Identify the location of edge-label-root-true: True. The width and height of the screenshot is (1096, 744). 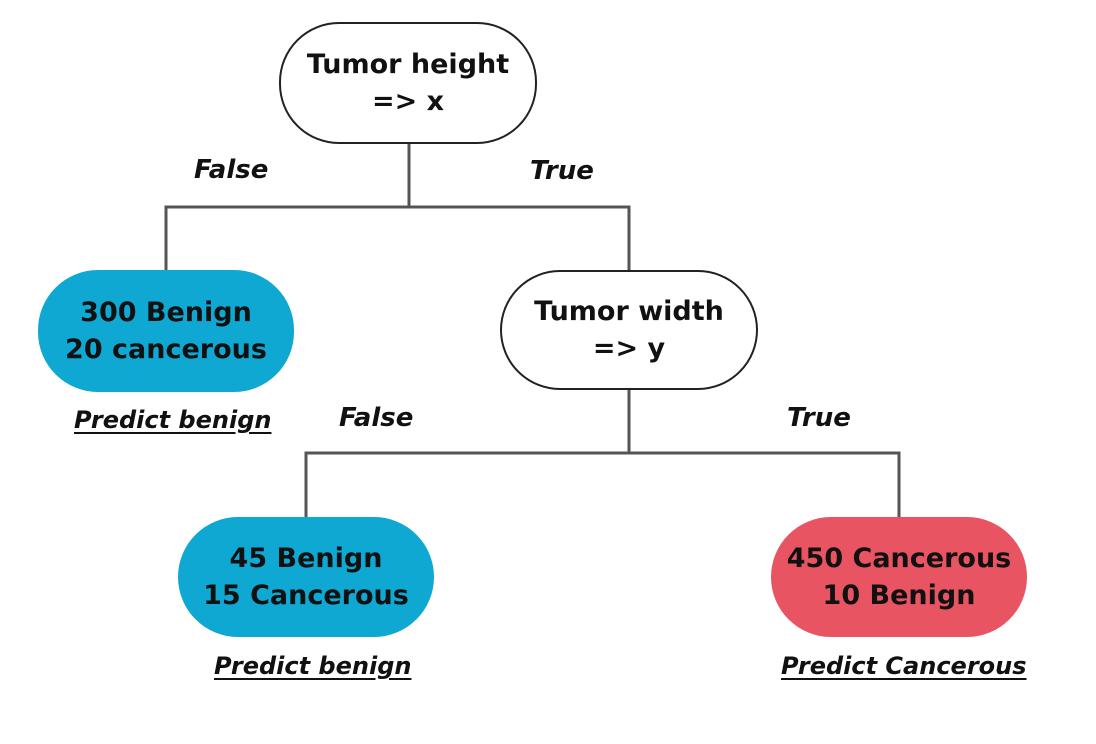
(562, 171).